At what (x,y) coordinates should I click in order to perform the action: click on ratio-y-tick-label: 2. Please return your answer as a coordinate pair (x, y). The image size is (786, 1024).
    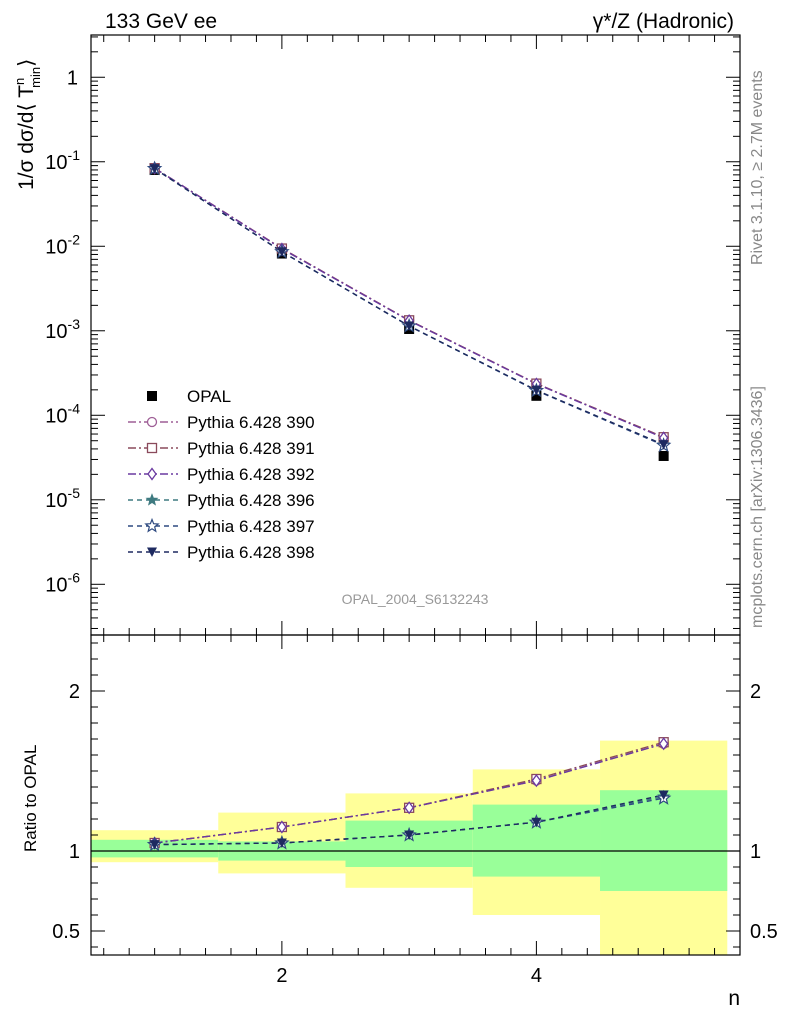
    Looking at the image, I should click on (74, 692).